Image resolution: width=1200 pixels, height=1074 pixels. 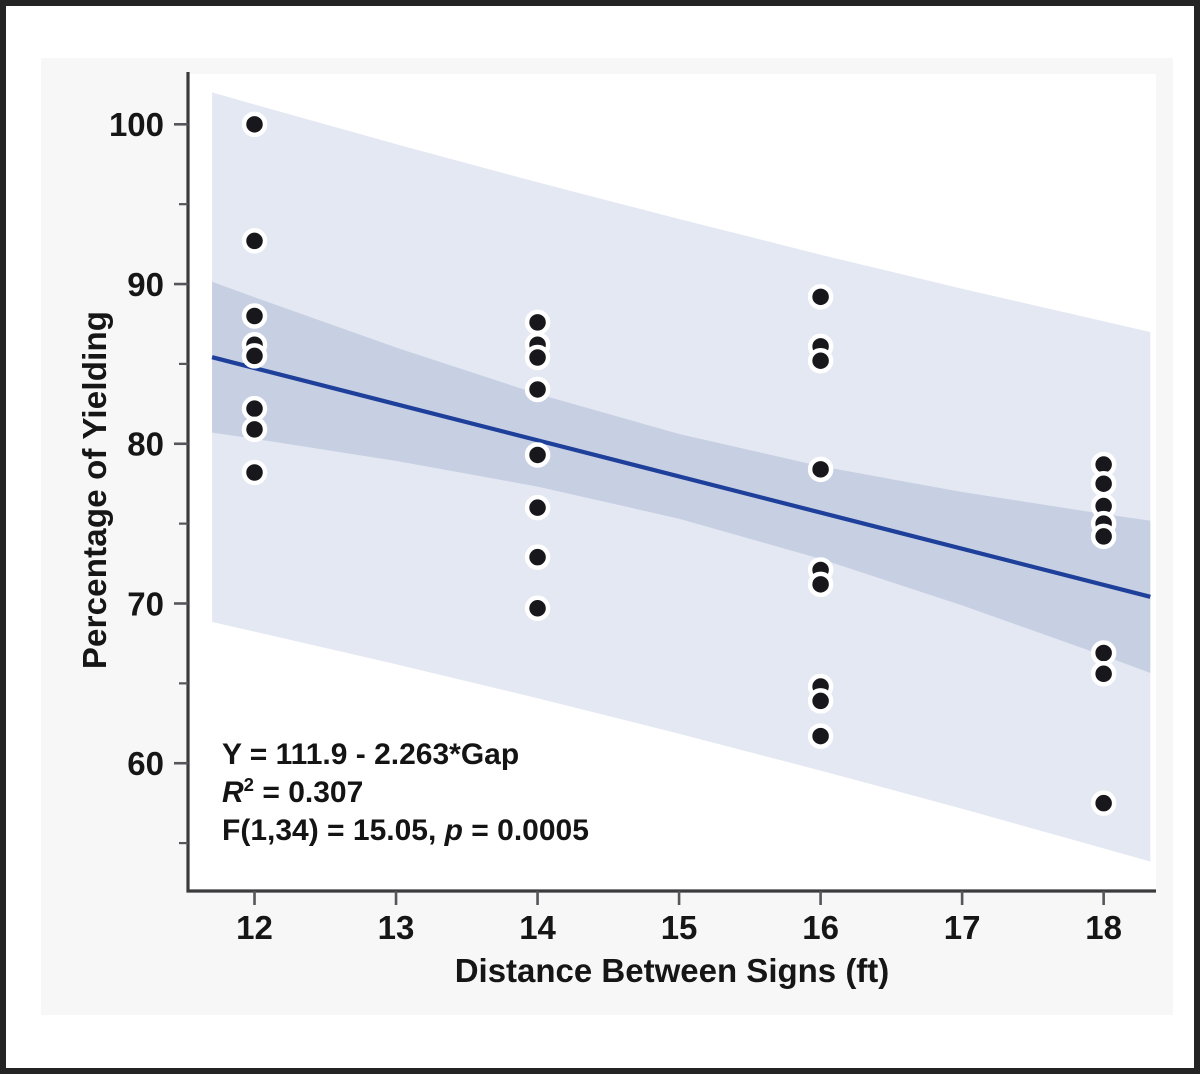 I want to click on y-tick-label: 80, so click(x=145, y=444).